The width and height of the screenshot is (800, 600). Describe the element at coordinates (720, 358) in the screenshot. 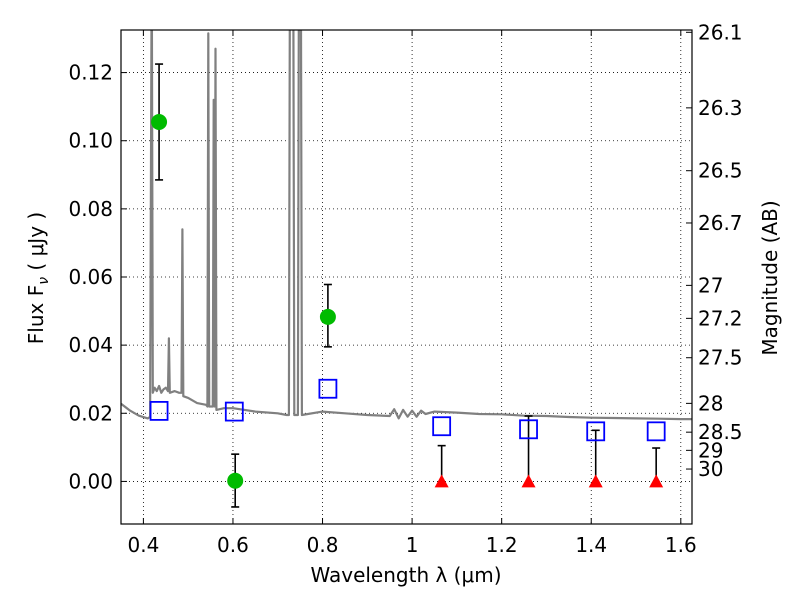

I see `magnitude-tick-label: 27.5` at that location.